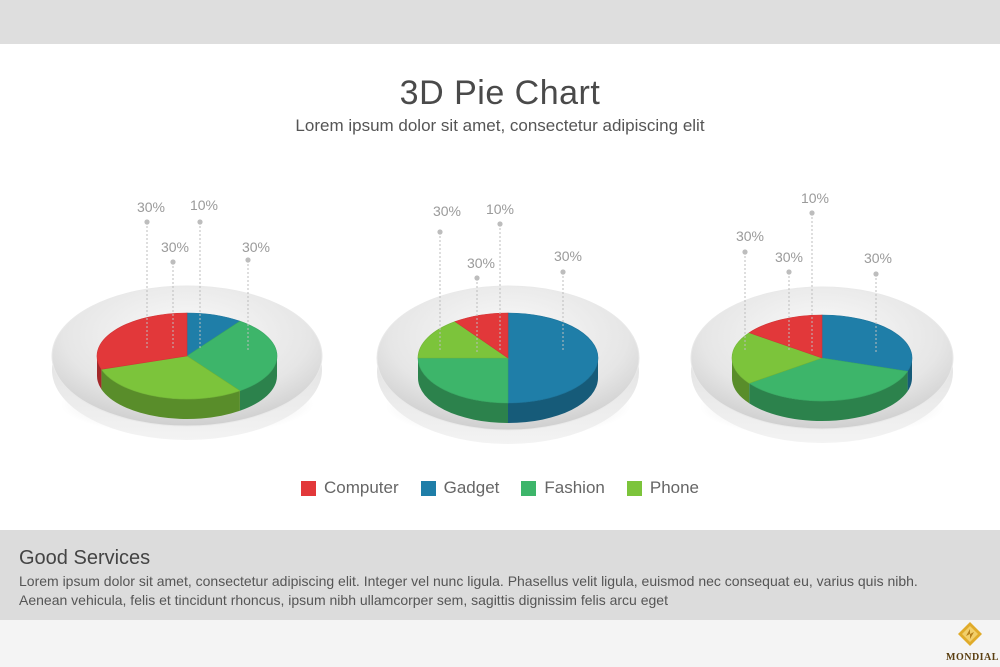 This screenshot has height=667, width=1000. I want to click on legend-item-phone: Phone, so click(663, 488).